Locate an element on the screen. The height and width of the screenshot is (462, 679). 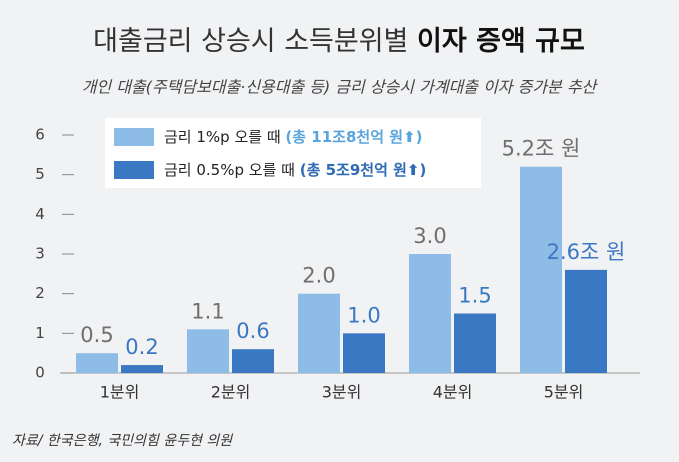
x-tick-label: 3분위 is located at coordinates (342, 392).